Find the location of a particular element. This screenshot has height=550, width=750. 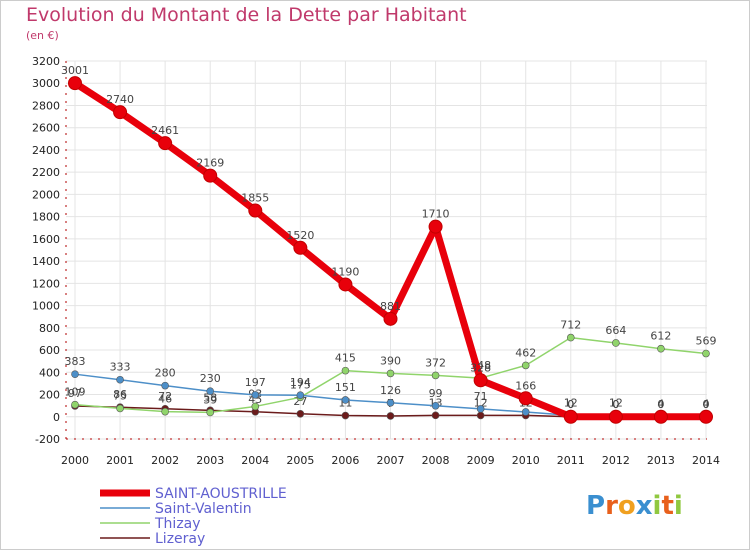

x-tick-label: 2004 is located at coordinates (255, 460).